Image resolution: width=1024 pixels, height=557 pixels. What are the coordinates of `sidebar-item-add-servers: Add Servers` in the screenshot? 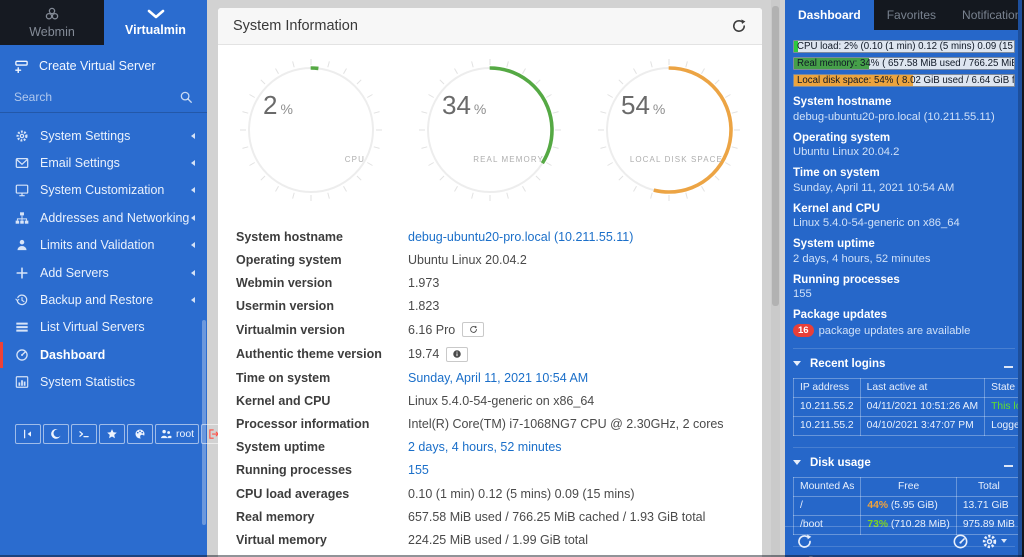 It's located at (103, 272).